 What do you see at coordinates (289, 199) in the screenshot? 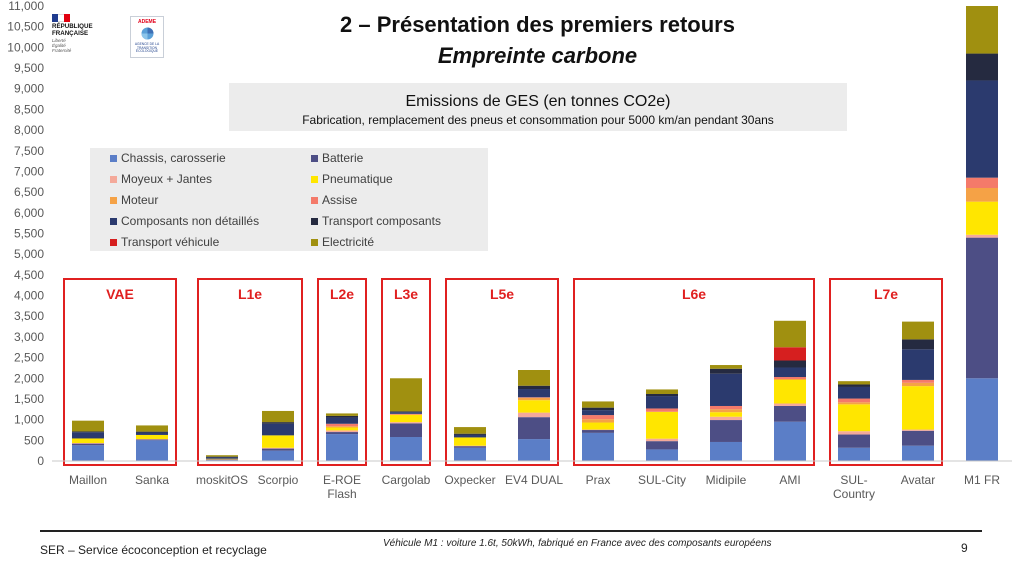
I see `legend-box` at bounding box center [289, 199].